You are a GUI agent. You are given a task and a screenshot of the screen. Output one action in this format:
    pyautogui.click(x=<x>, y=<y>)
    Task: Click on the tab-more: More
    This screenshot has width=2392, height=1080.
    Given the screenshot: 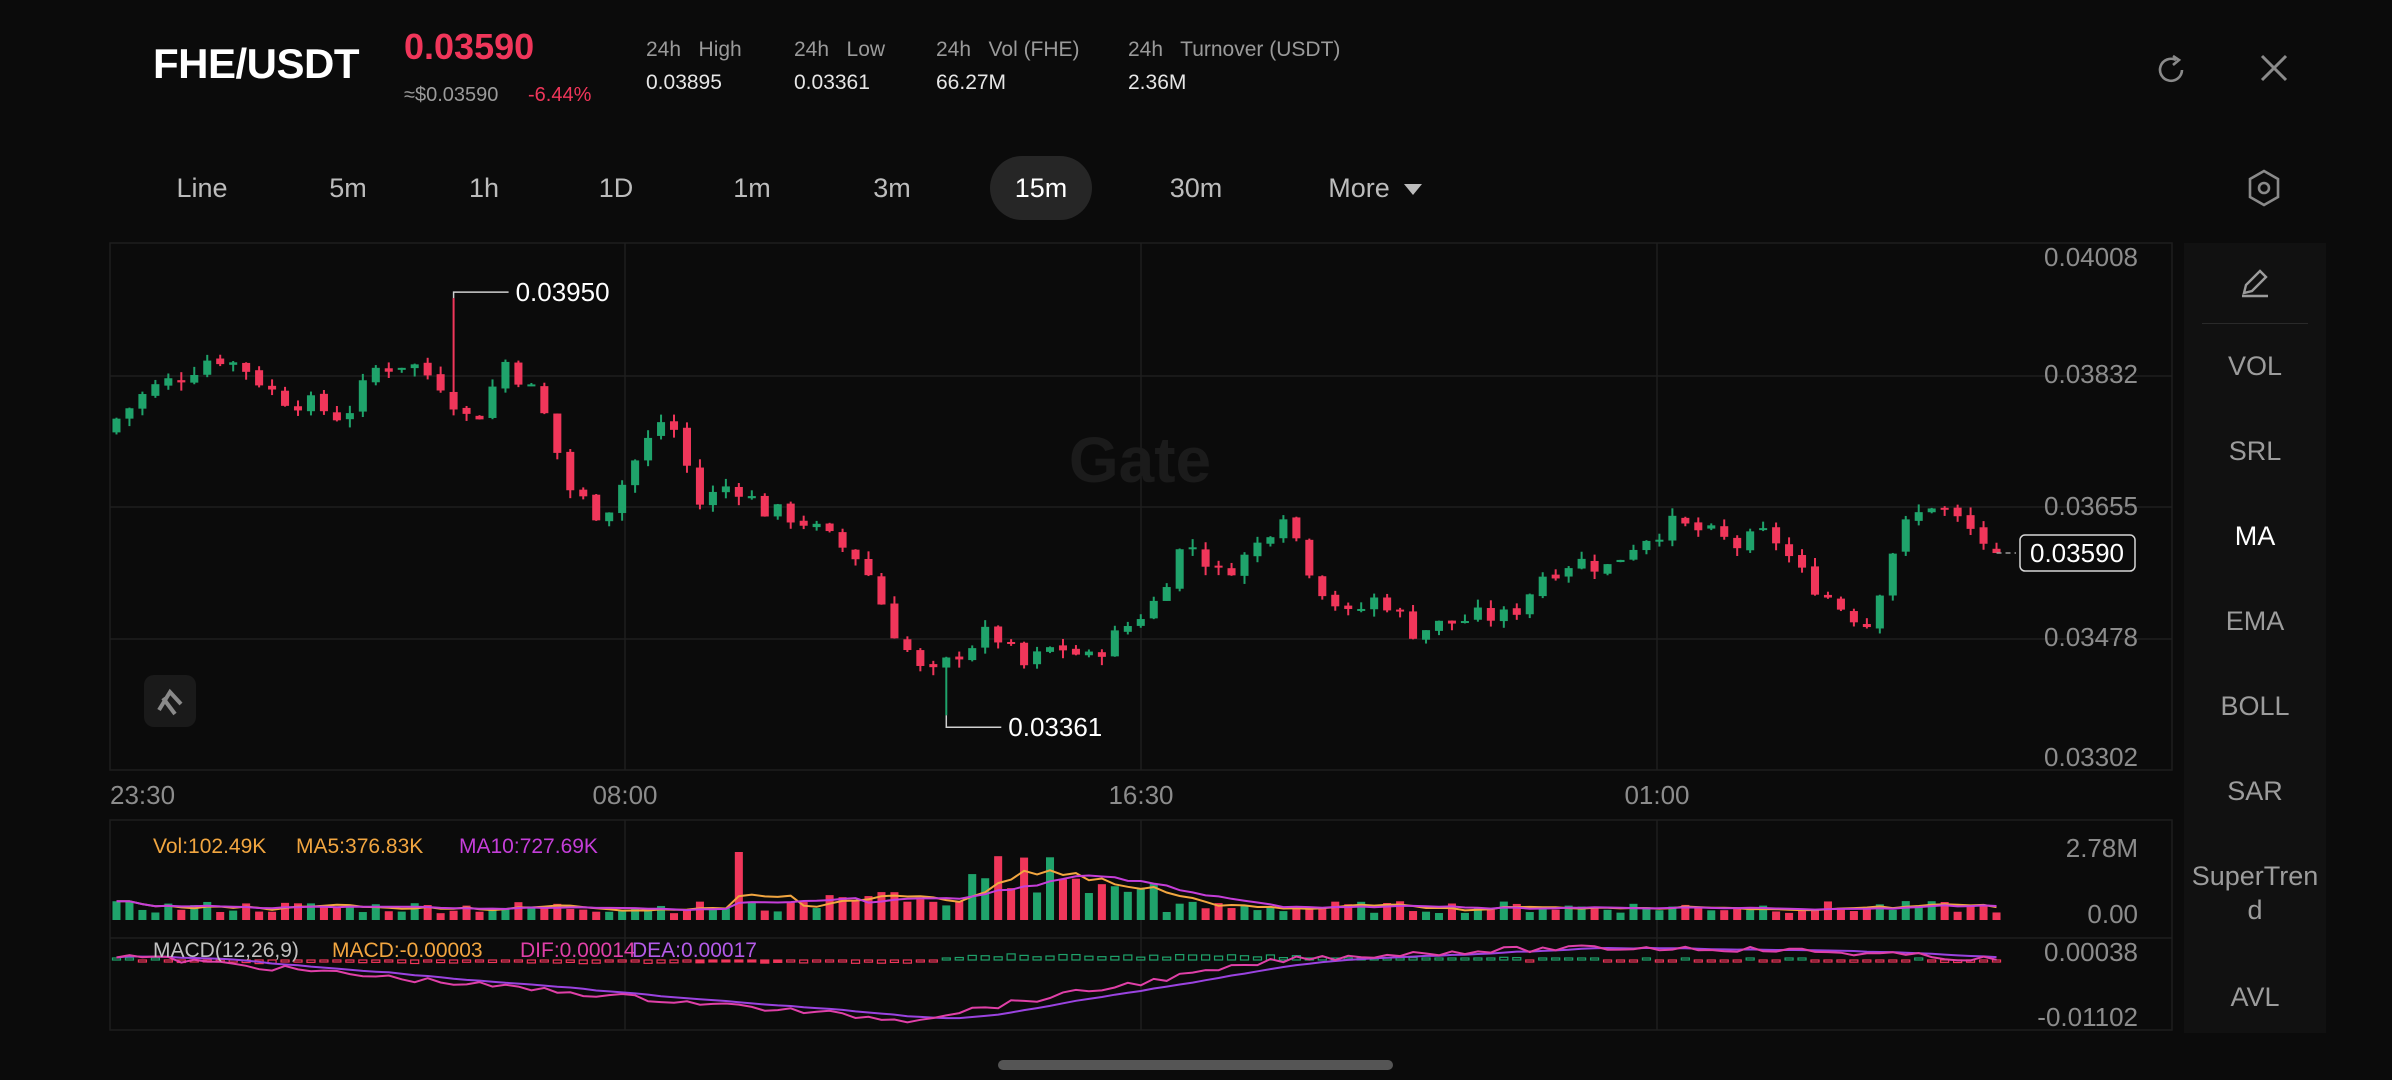 What is the action you would take?
    pyautogui.click(x=1375, y=188)
    